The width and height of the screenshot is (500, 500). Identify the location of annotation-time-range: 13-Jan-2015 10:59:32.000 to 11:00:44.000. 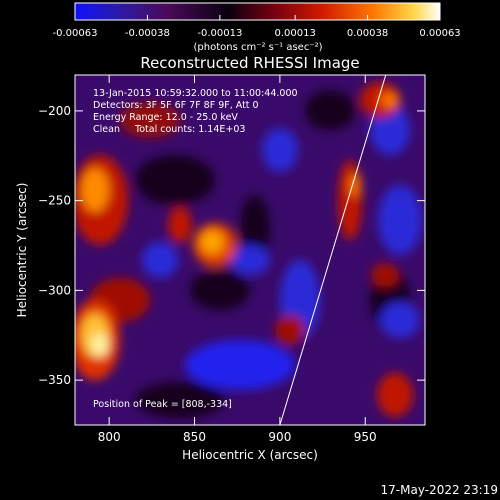
(195, 93).